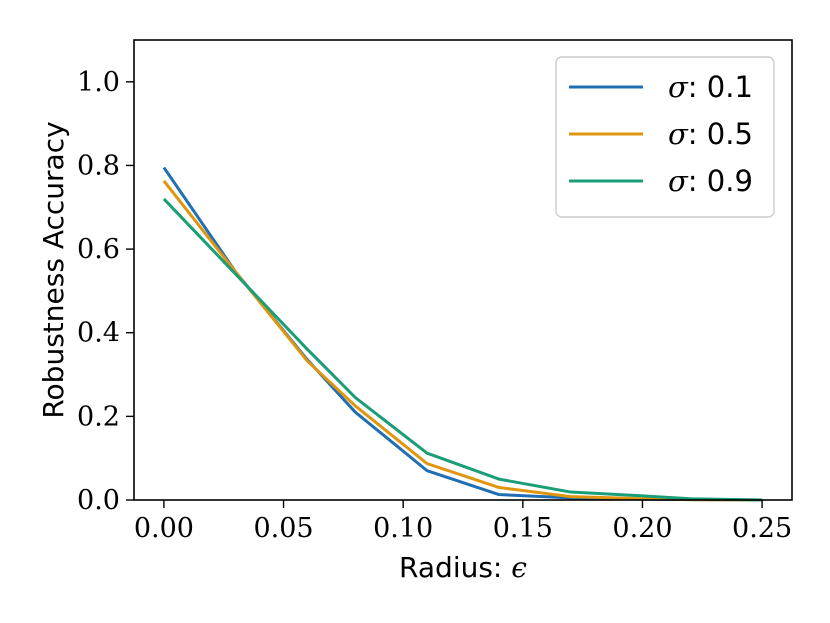 The image size is (830, 623). Describe the element at coordinates (523, 528) in the screenshot. I see `x-tick-label: 0.15` at that location.